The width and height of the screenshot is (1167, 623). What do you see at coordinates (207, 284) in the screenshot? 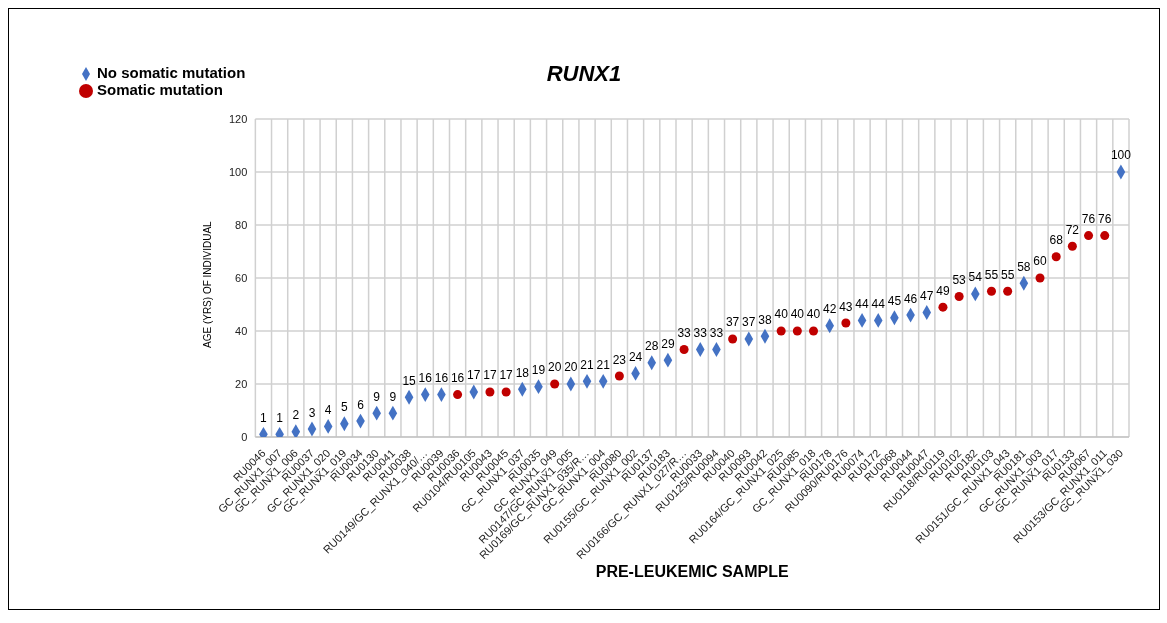
I see `y-axis-title: AGE (YRS) OF INDIVIDUAL` at bounding box center [207, 284].